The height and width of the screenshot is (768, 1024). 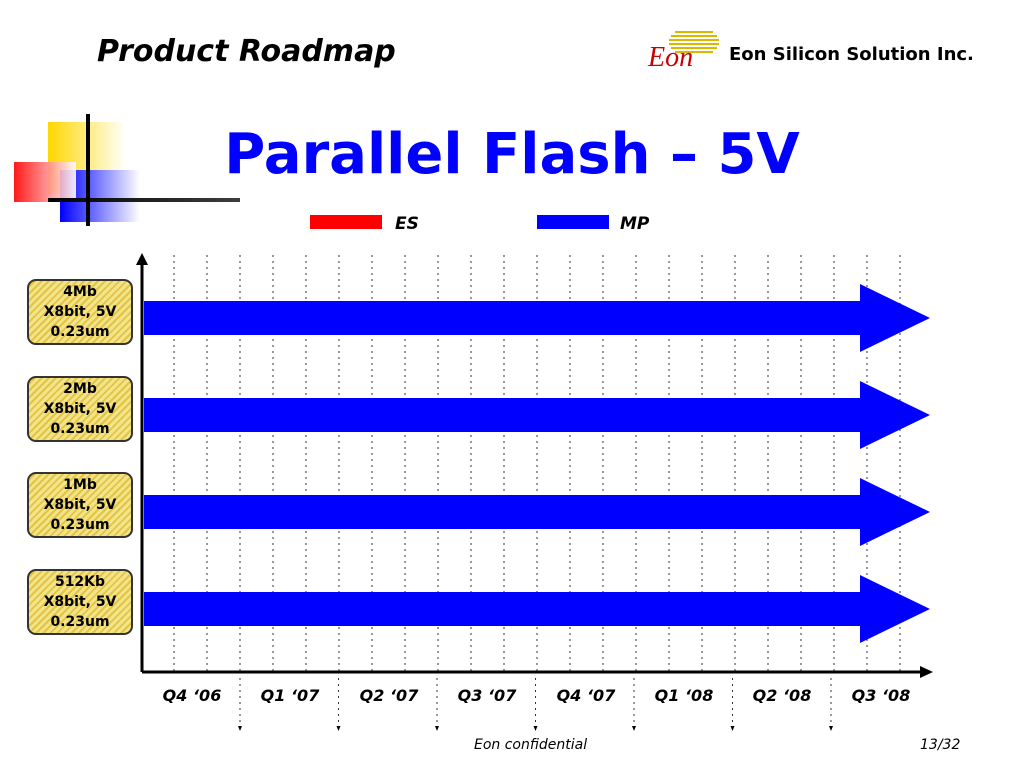 What do you see at coordinates (192, 695) in the screenshot?
I see `quarter-label: Q4 ‘06` at bounding box center [192, 695].